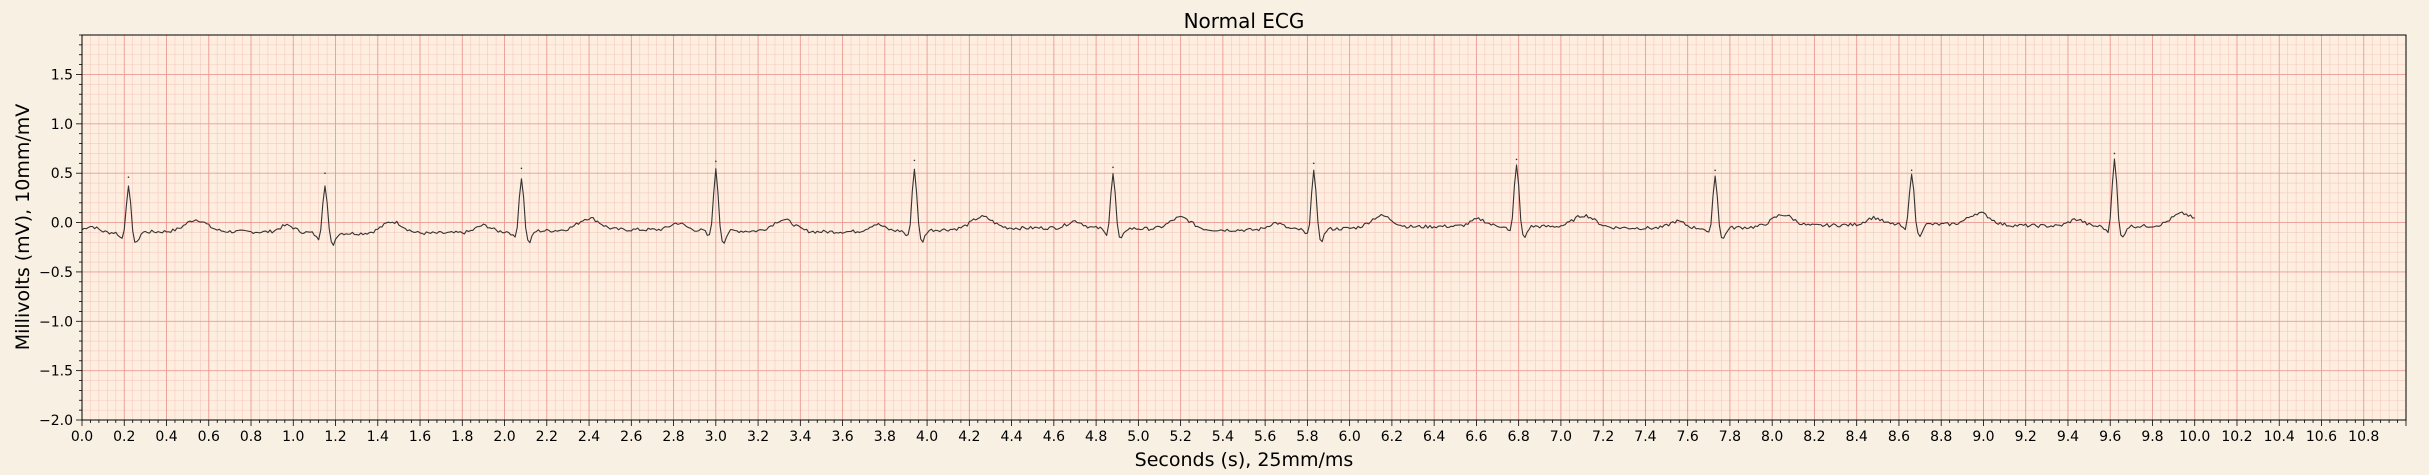 This screenshot has height=475, width=2429. I want to click on y-axis-ticks: 1.5 1.0 0.5 0.0 −0.5 −1.0 −1.5 −2.0, so click(60, 231).